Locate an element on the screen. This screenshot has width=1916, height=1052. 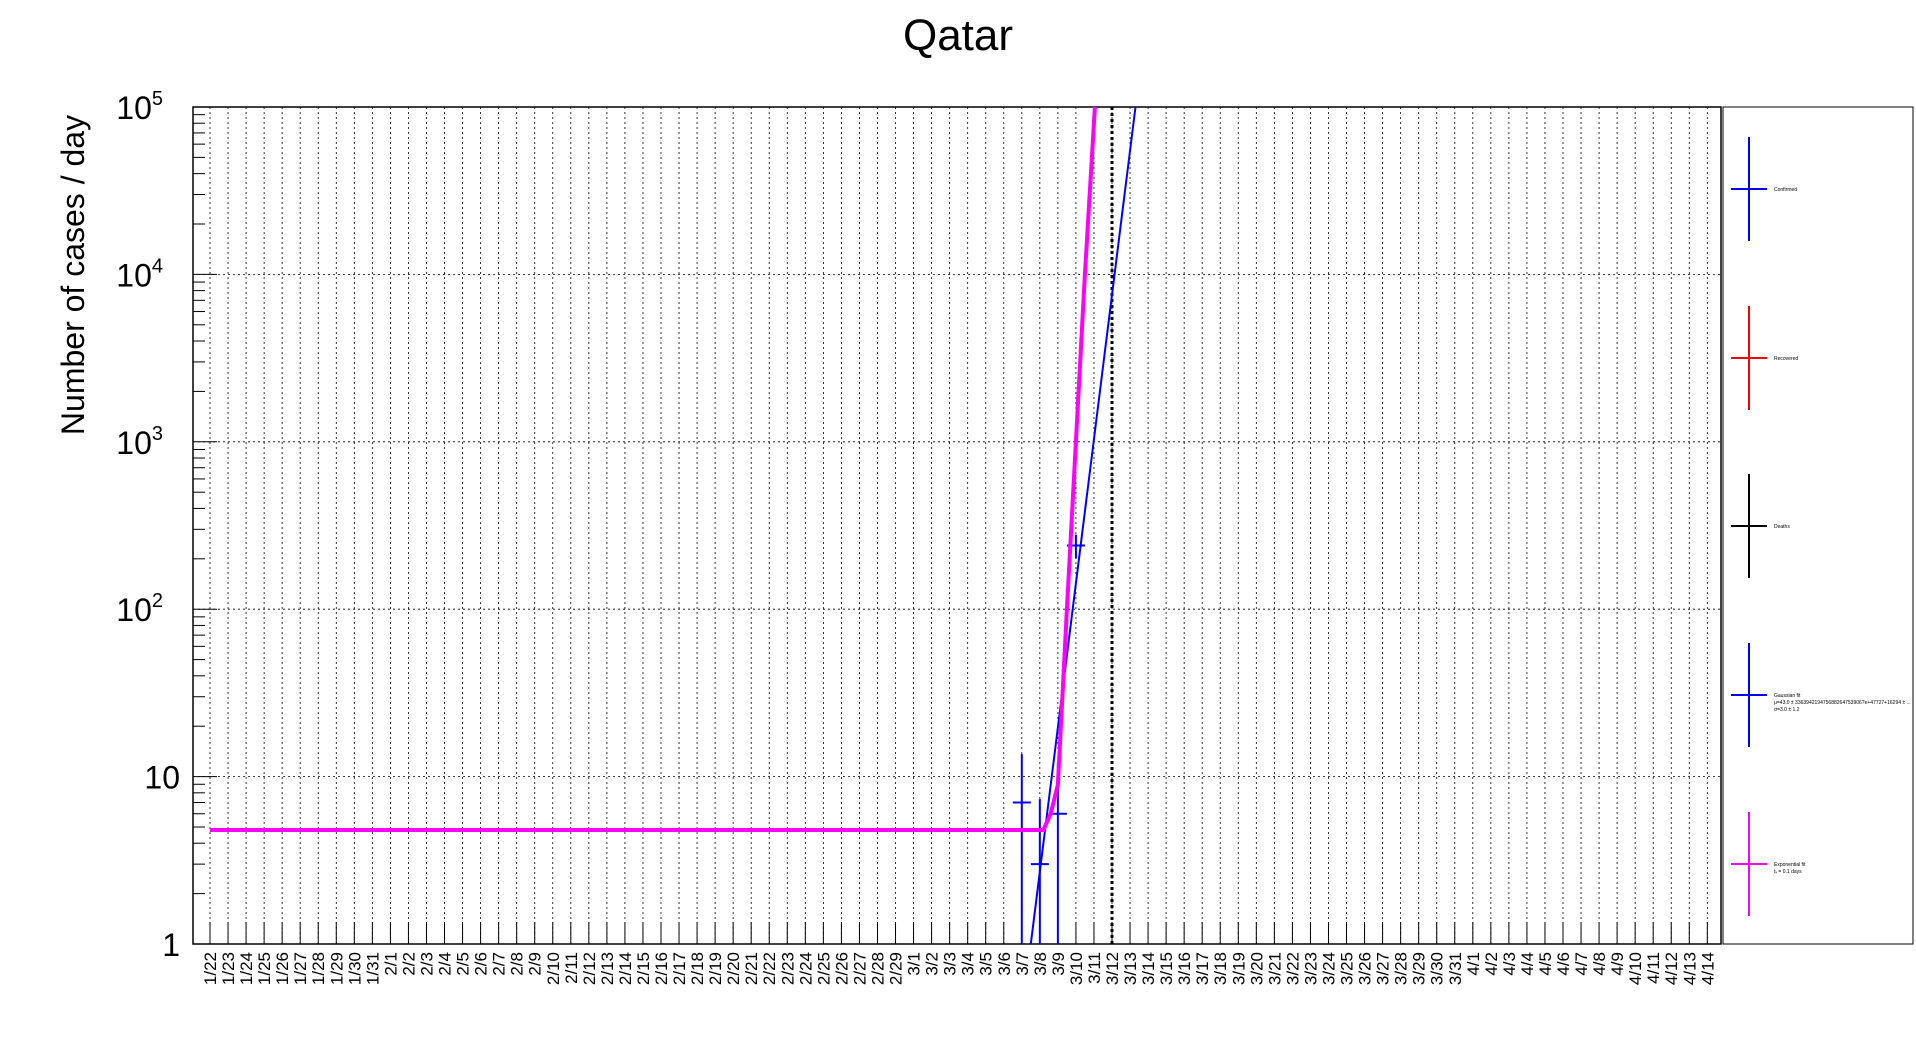
x-tick-label: 1/28 is located at coordinates (318, 968).